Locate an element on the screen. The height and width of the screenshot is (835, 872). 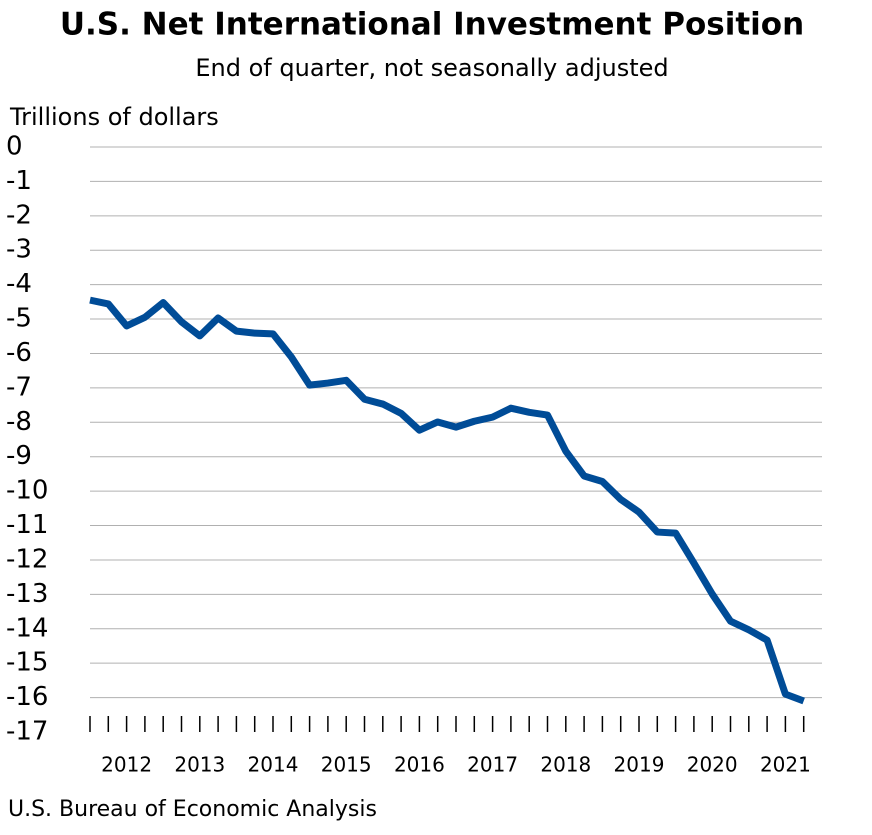
y-tick-label: -11 is located at coordinates (27, 525).